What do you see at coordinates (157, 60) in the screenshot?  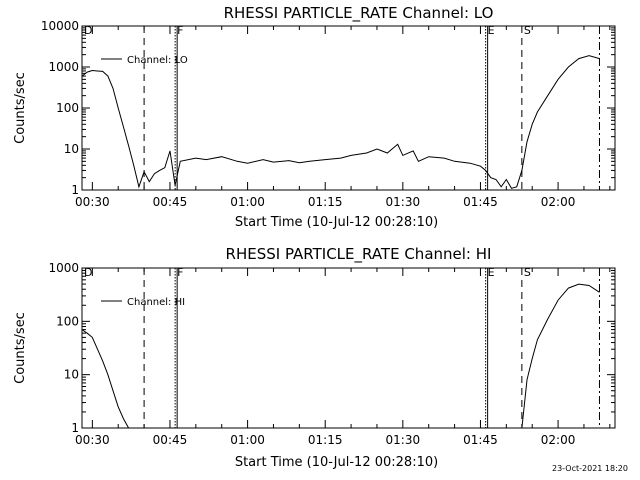 I see `legend-label: Channel: LO` at bounding box center [157, 60].